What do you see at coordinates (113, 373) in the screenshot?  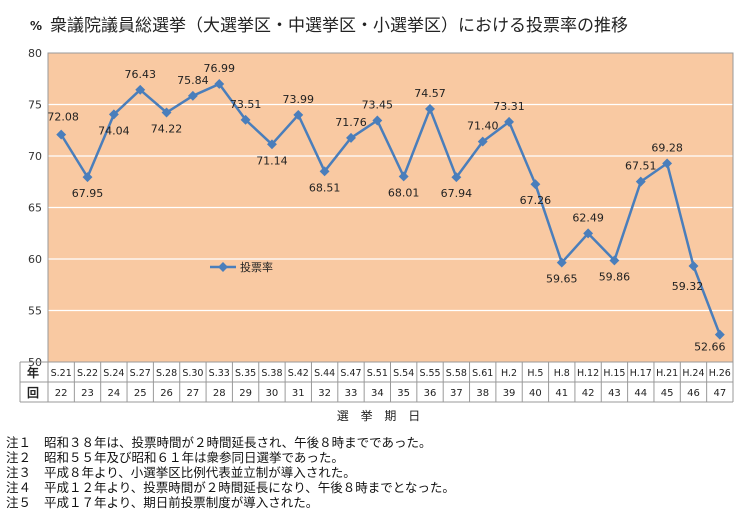 I see `x-tick-label: S.24` at bounding box center [113, 373].